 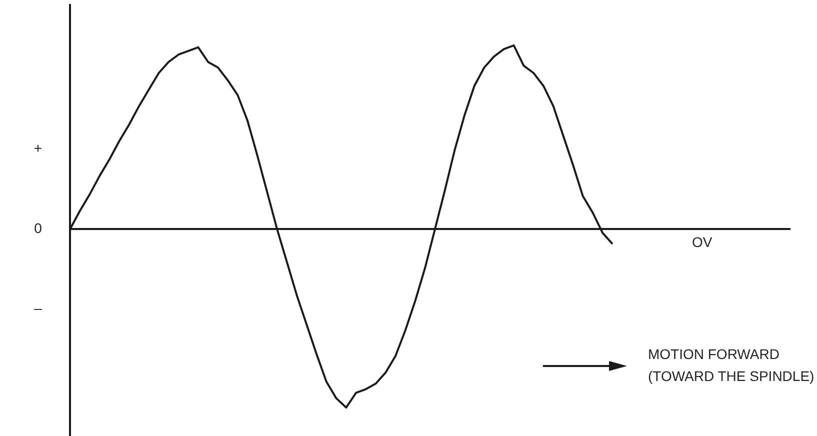 What do you see at coordinates (38, 228) in the screenshot?
I see `text: 0` at bounding box center [38, 228].